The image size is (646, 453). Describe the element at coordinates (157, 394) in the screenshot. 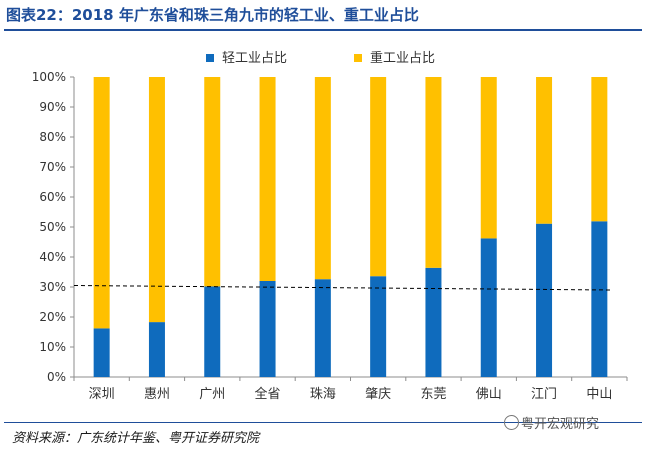

I see `x-tick-label: 惠州` at that location.